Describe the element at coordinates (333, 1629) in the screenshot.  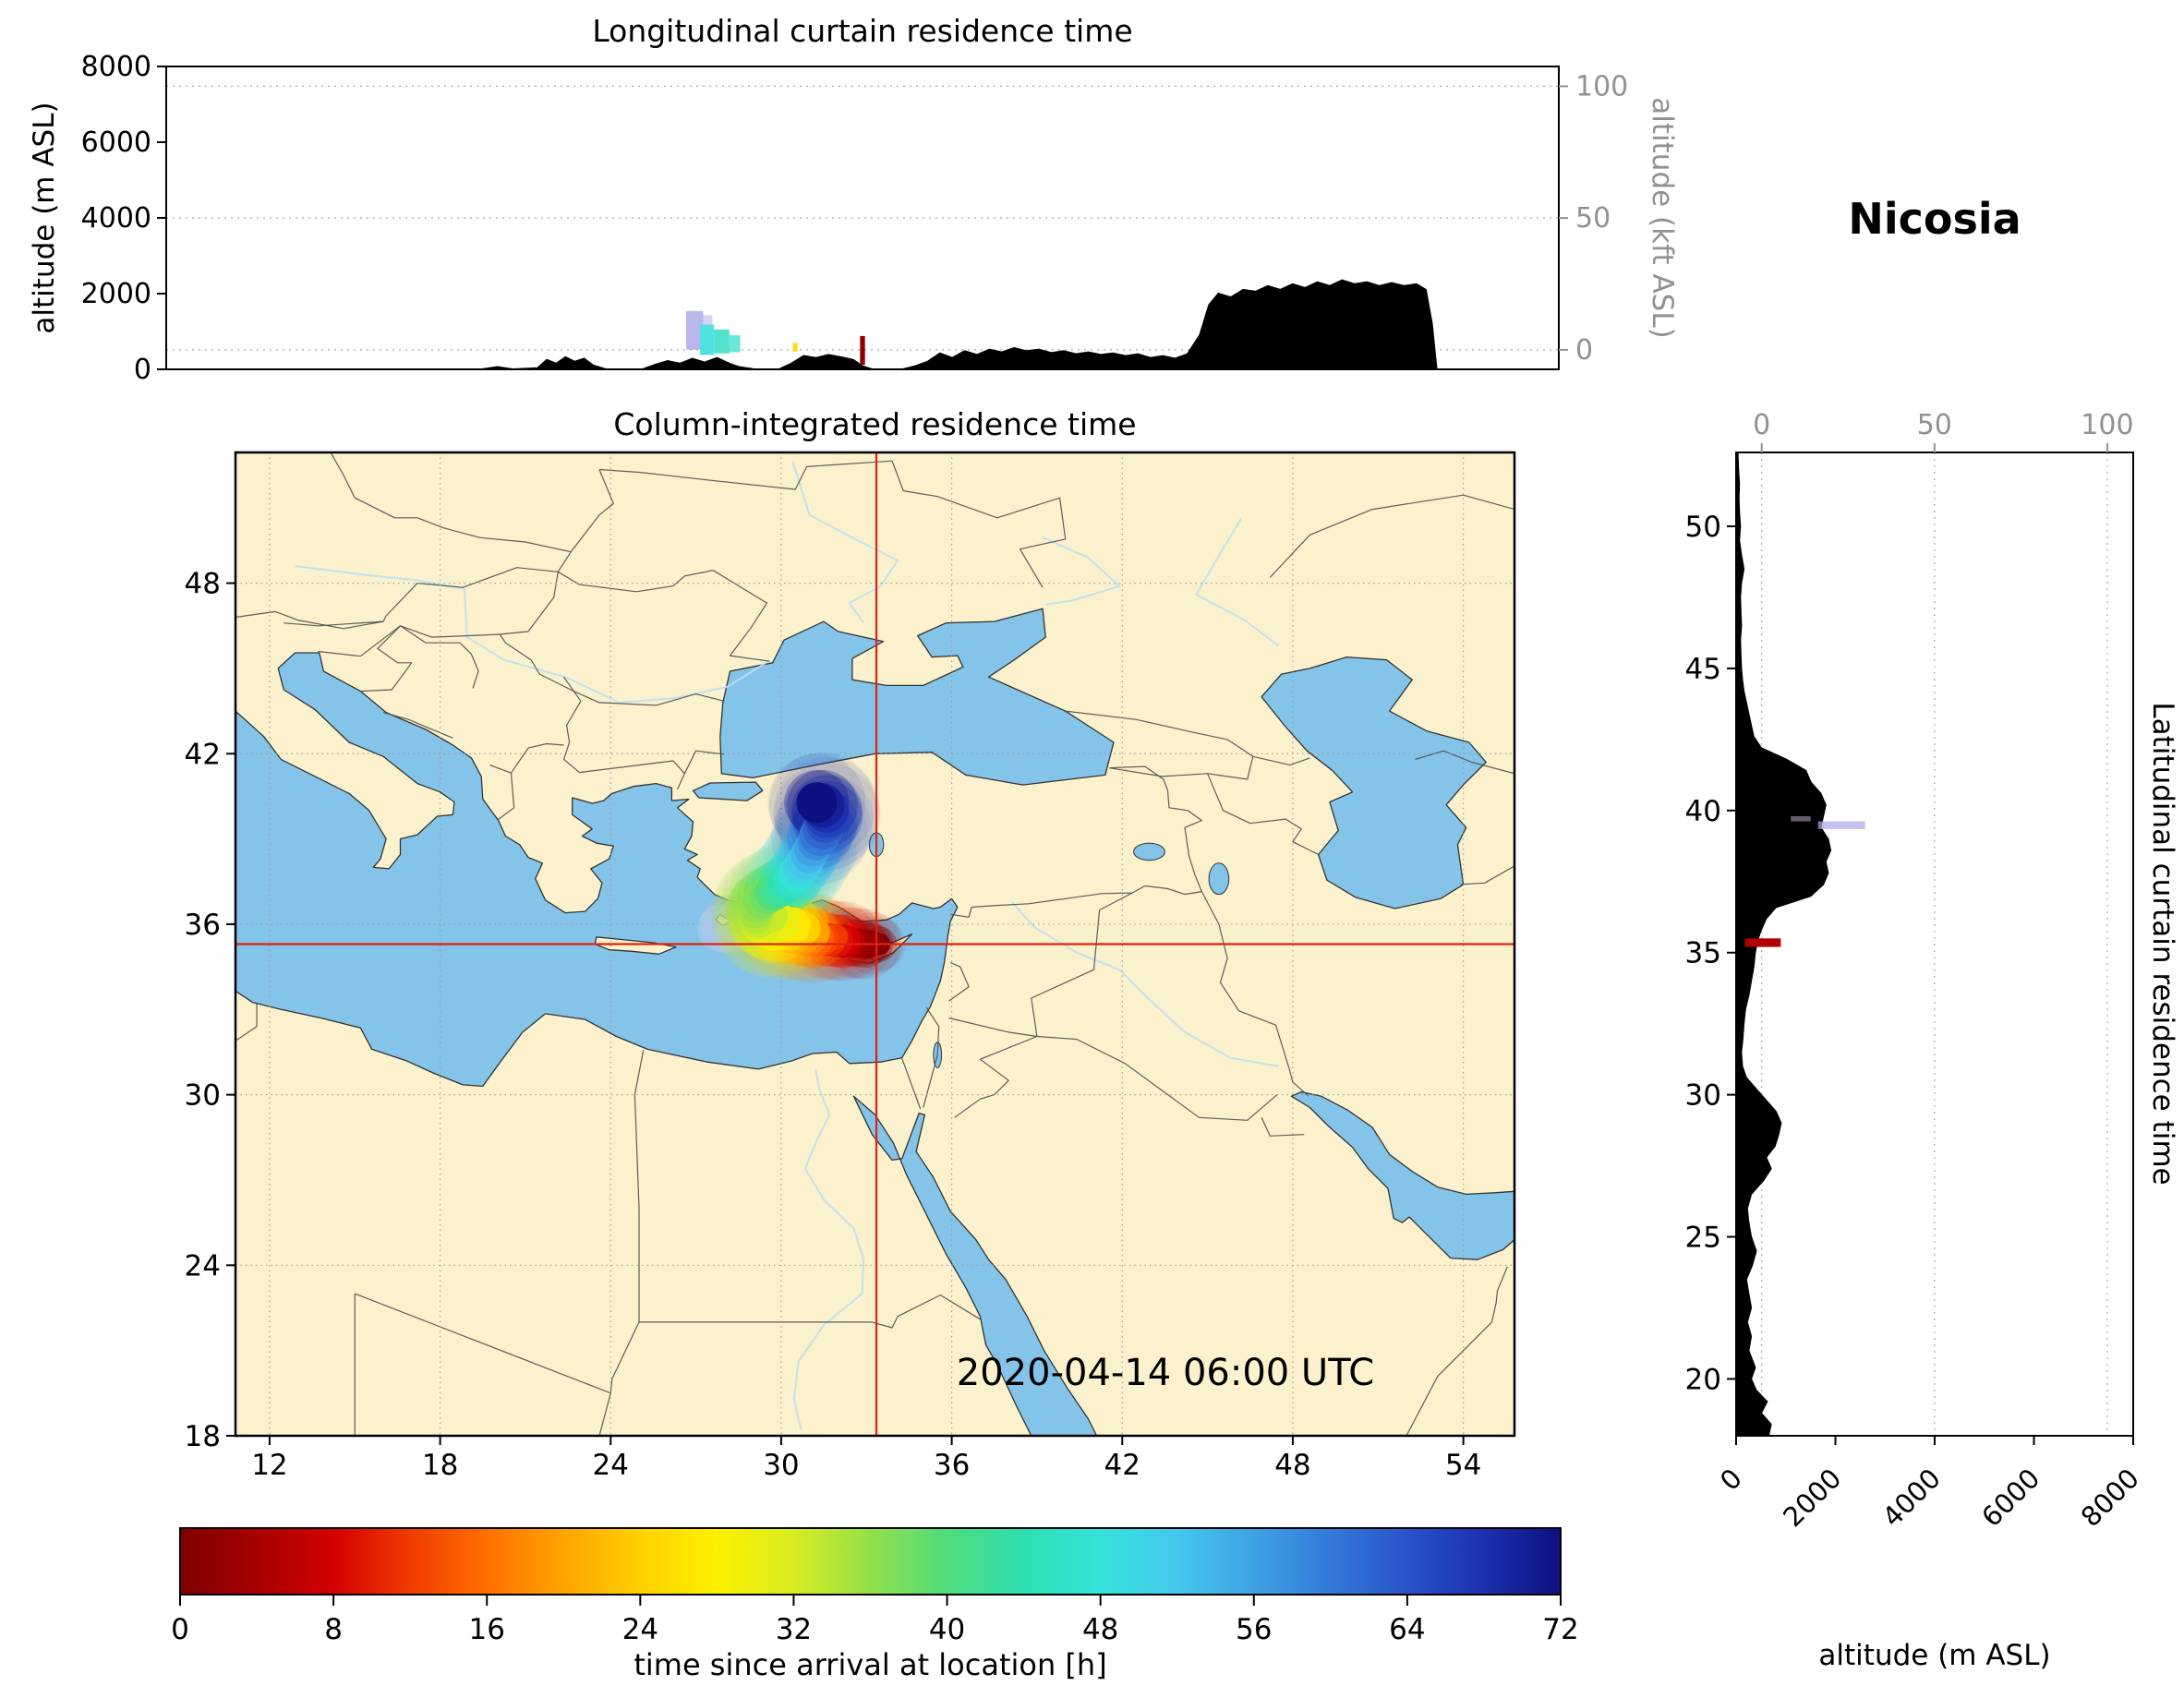
I see `svg-text: 8` at that location.